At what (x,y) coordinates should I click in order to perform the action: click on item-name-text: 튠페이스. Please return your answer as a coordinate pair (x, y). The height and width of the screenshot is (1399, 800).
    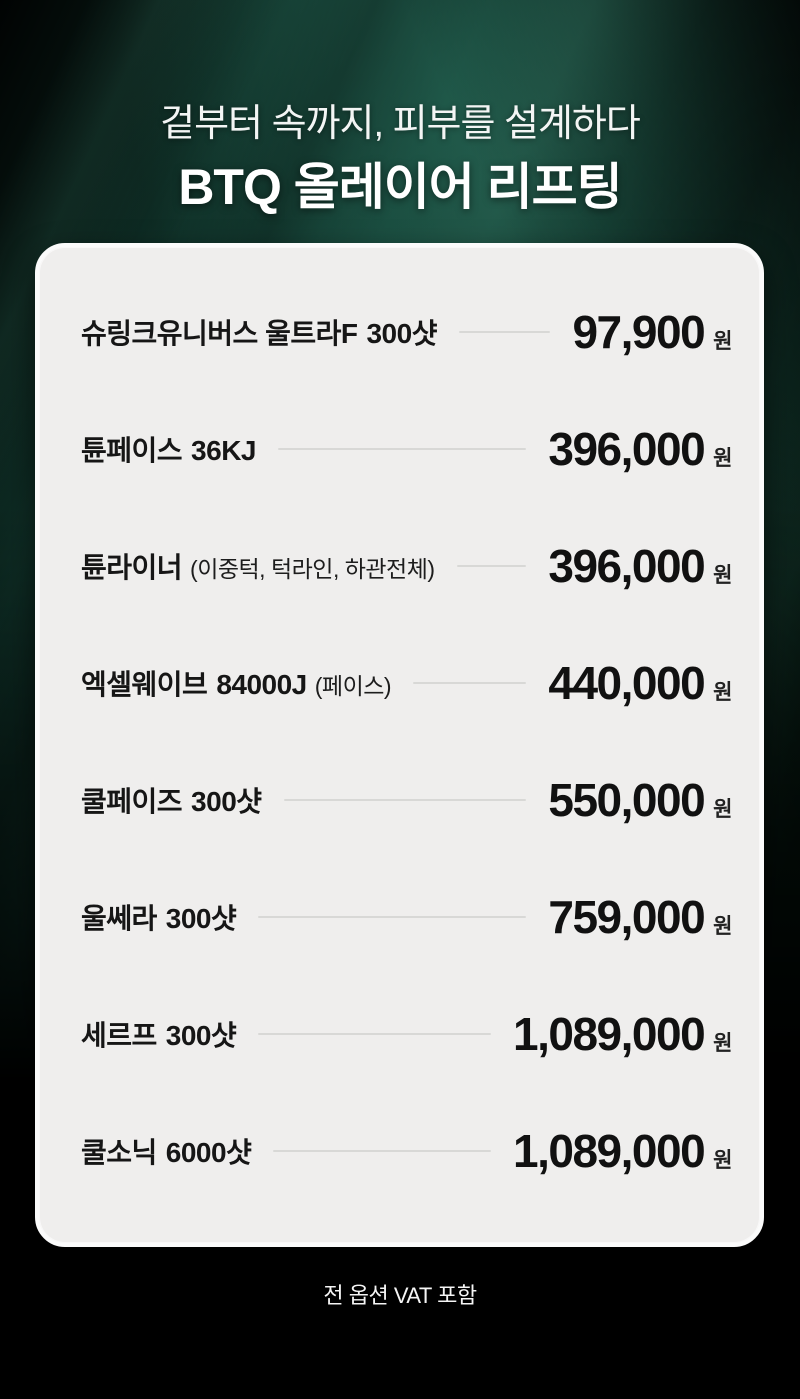
    Looking at the image, I should click on (132, 450).